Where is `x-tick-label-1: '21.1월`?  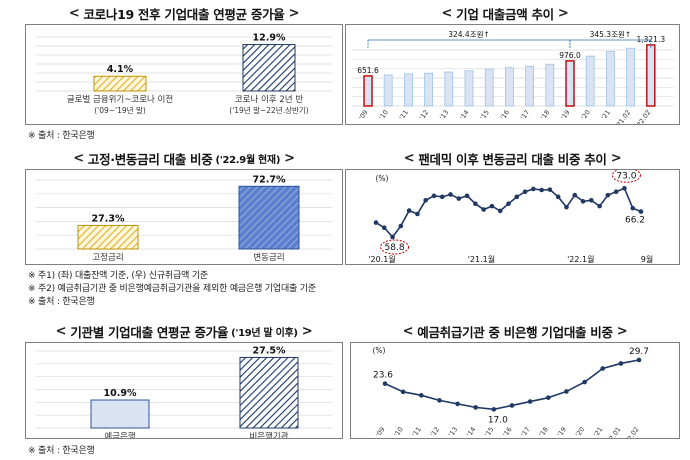 x-tick-label-1: '21.1월 is located at coordinates (481, 259).